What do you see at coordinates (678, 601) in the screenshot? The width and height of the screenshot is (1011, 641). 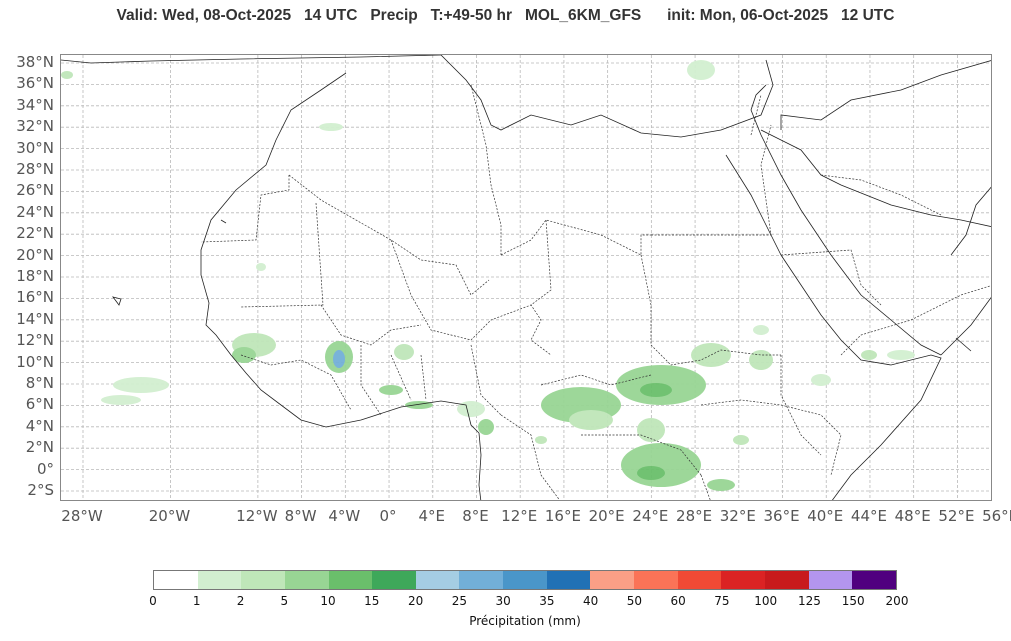 I see `colorbar-tick: 60` at bounding box center [678, 601].